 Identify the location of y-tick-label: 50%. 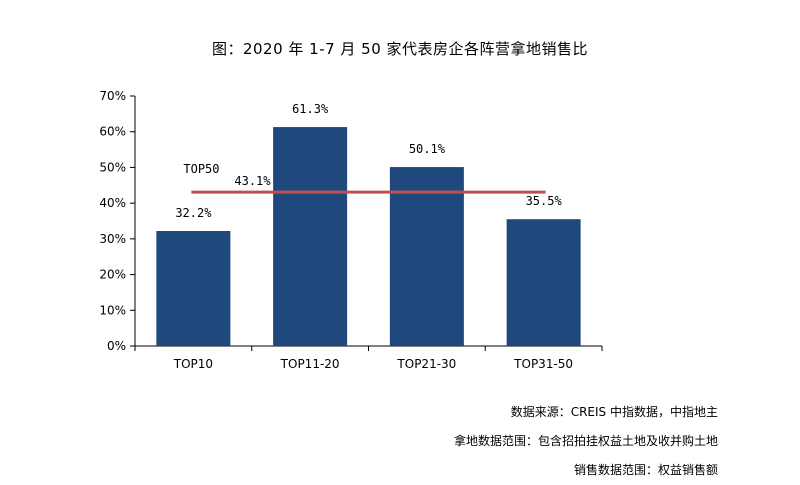
(112, 167).